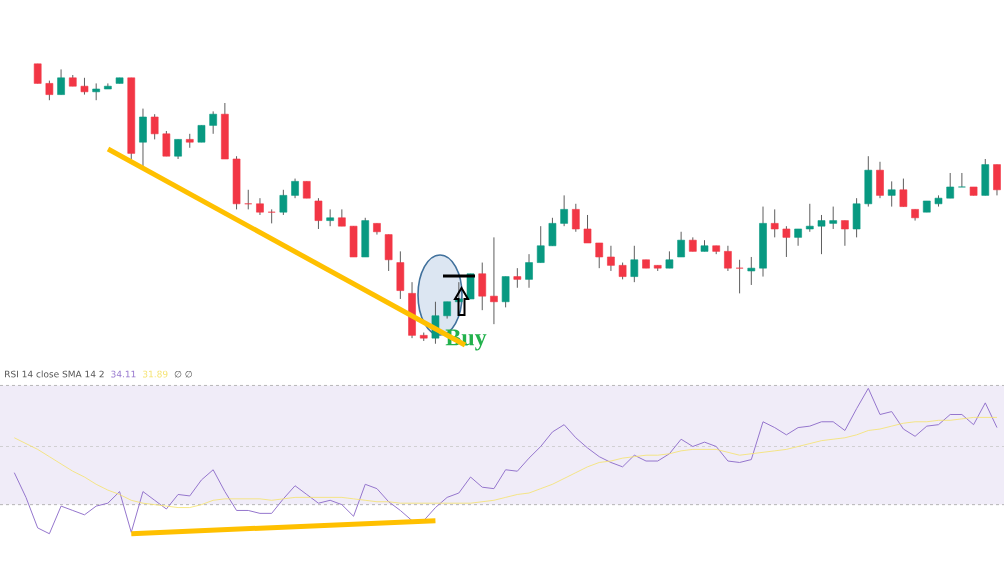 The image size is (1004, 564). What do you see at coordinates (155, 374) in the screenshot?
I see `text: 31.89` at bounding box center [155, 374].